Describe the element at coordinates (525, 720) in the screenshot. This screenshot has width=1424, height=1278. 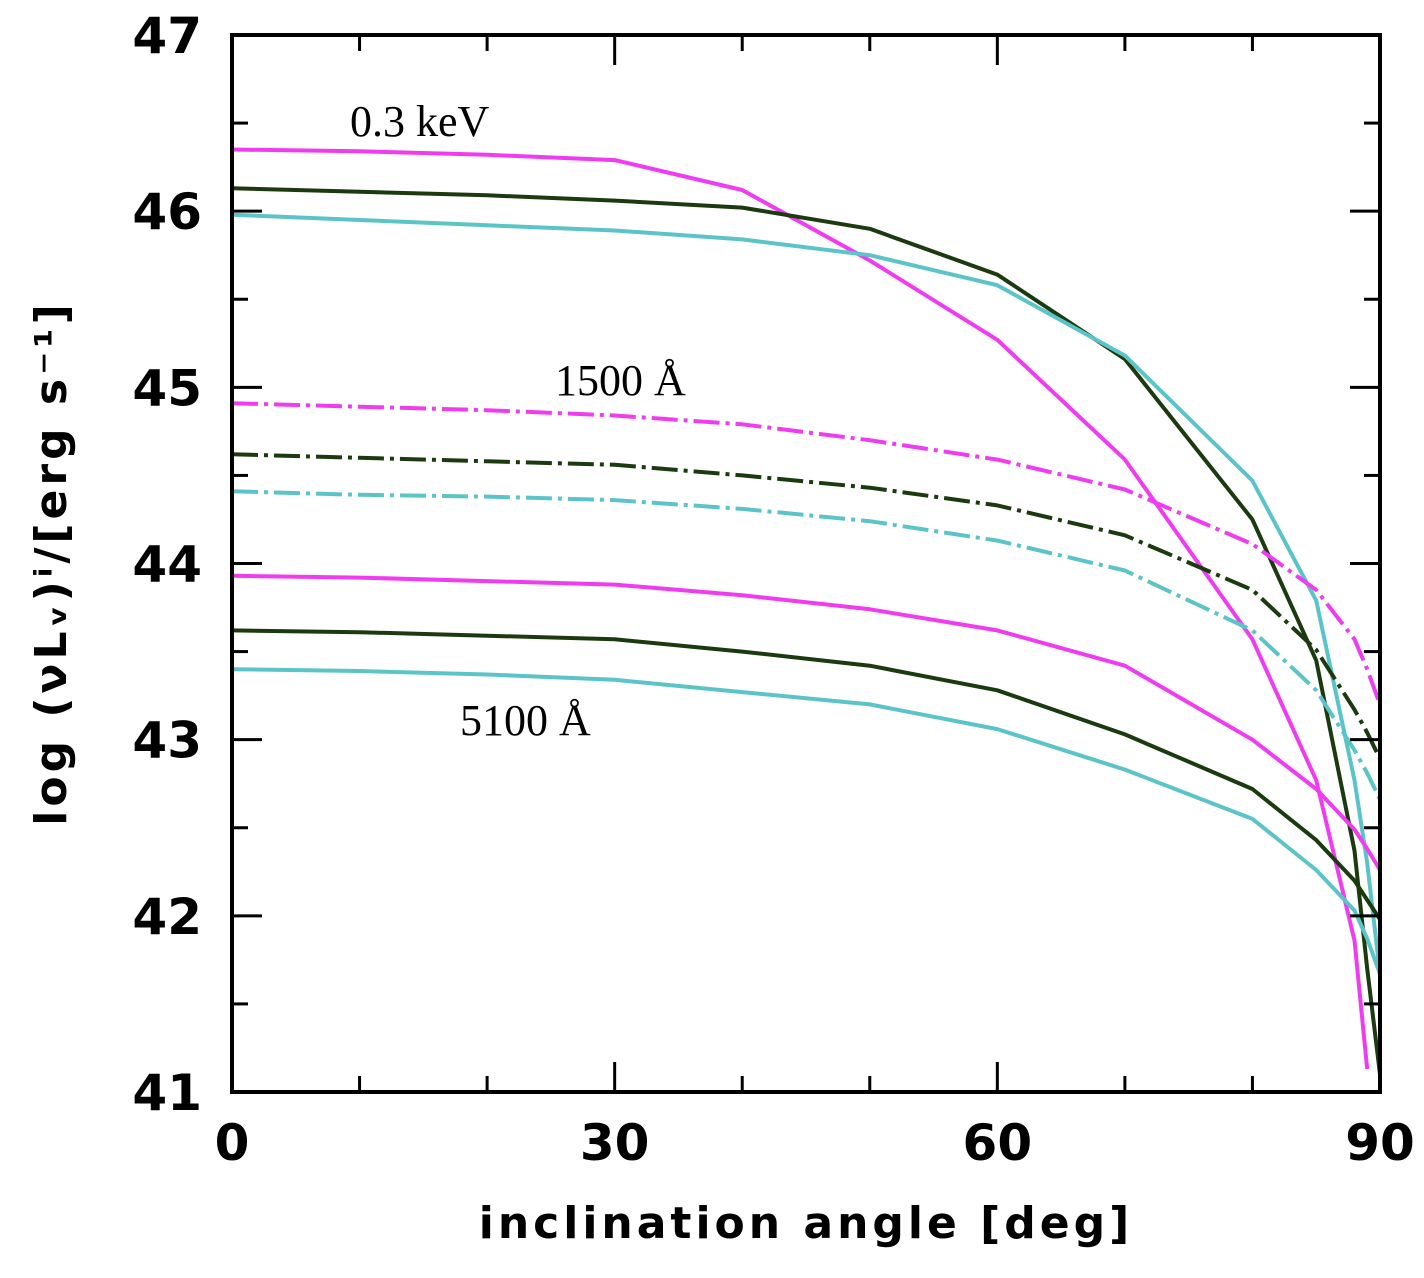
I see `annotation: 5100 Å` at that location.